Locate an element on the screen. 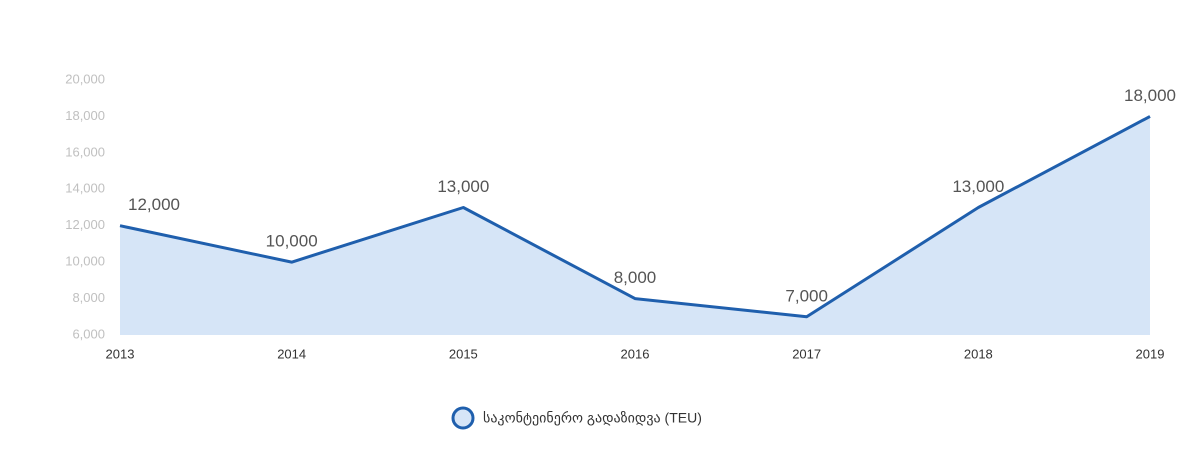 This screenshot has height=469, width=1200. data-label: 8,000 is located at coordinates (635, 277).